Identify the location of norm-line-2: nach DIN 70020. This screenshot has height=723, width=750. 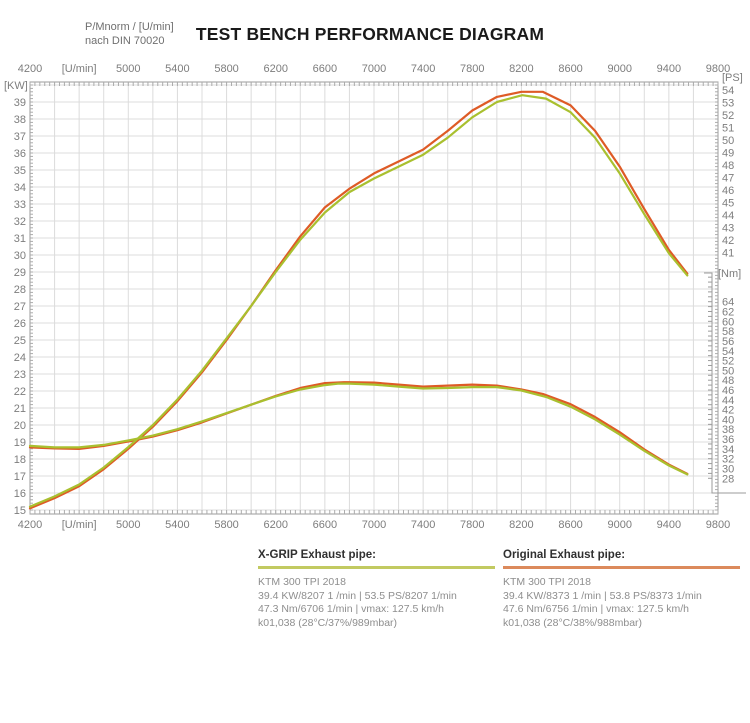
(125, 40).